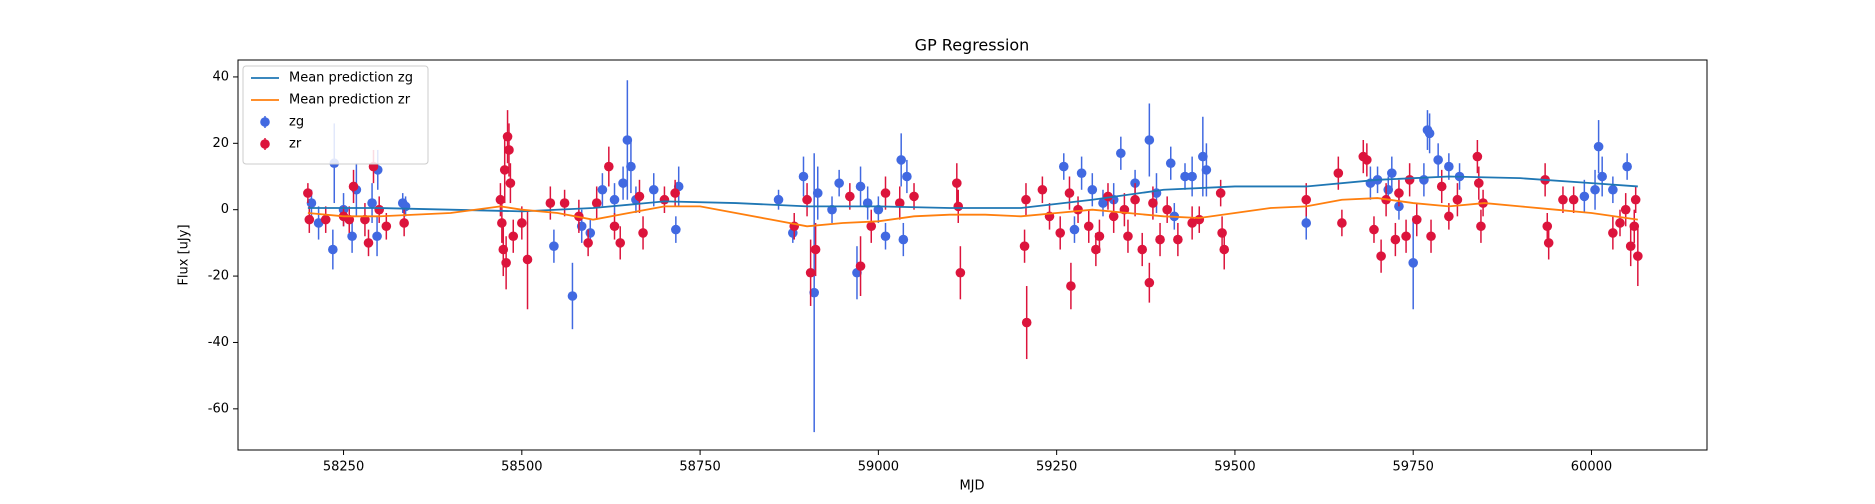 This screenshot has width=1875, height=504. I want to click on y-tick-label: -40, so click(218, 342).